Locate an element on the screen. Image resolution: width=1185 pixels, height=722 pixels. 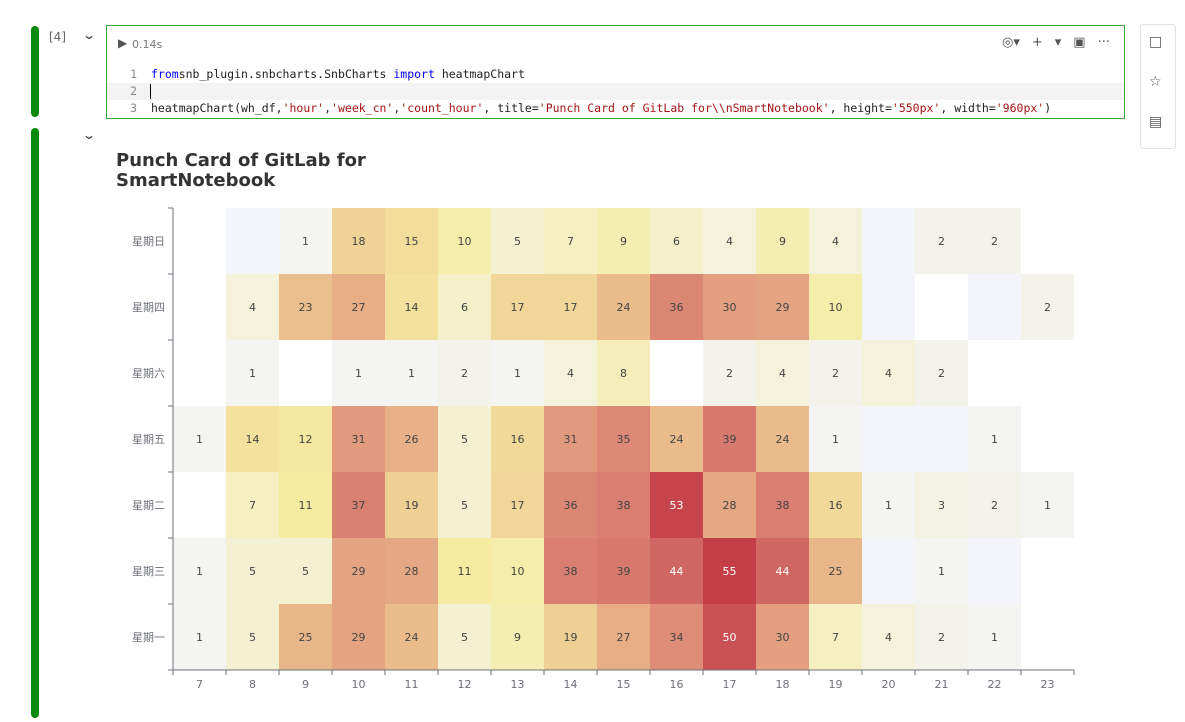
plus-icon: + is located at coordinates (1037, 42).